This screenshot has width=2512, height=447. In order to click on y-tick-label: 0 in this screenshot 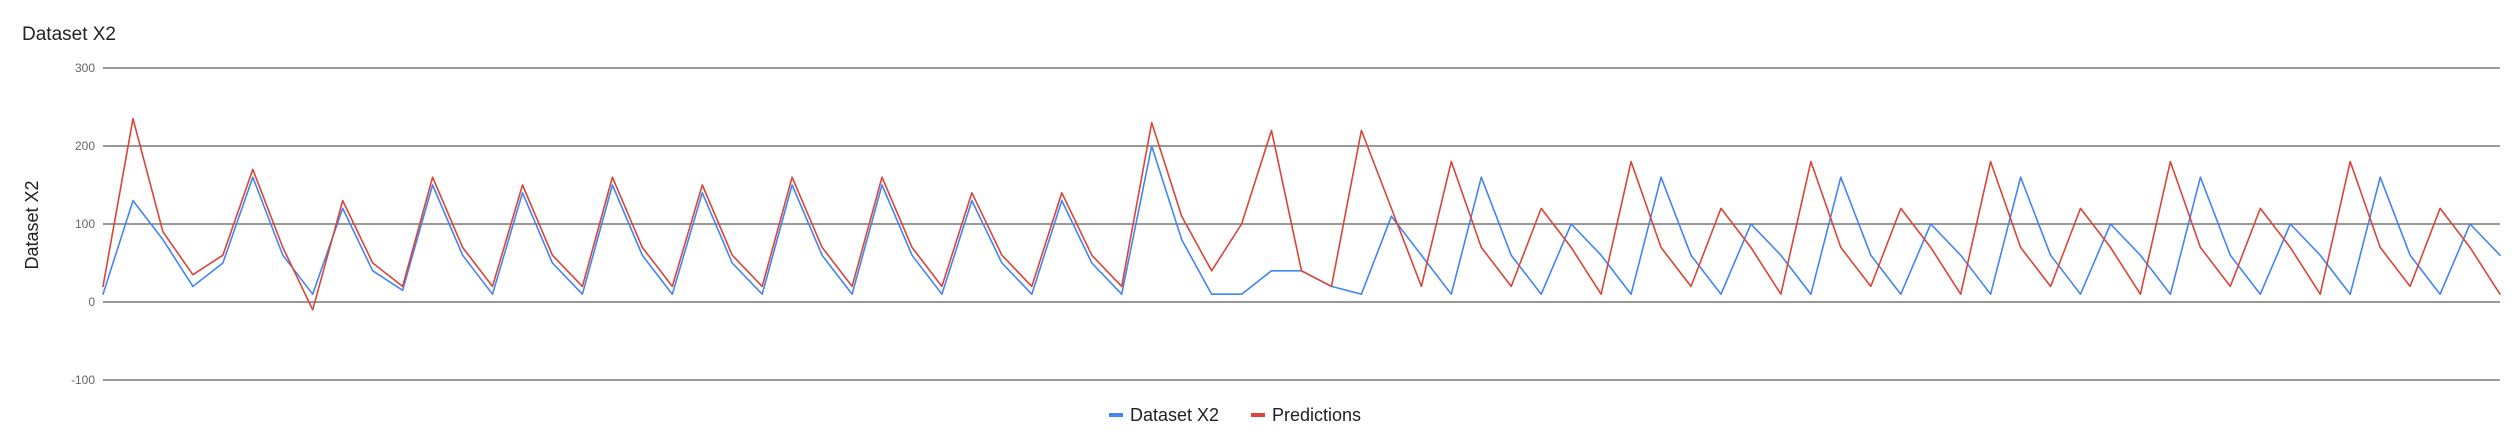, I will do `click(91, 302)`.